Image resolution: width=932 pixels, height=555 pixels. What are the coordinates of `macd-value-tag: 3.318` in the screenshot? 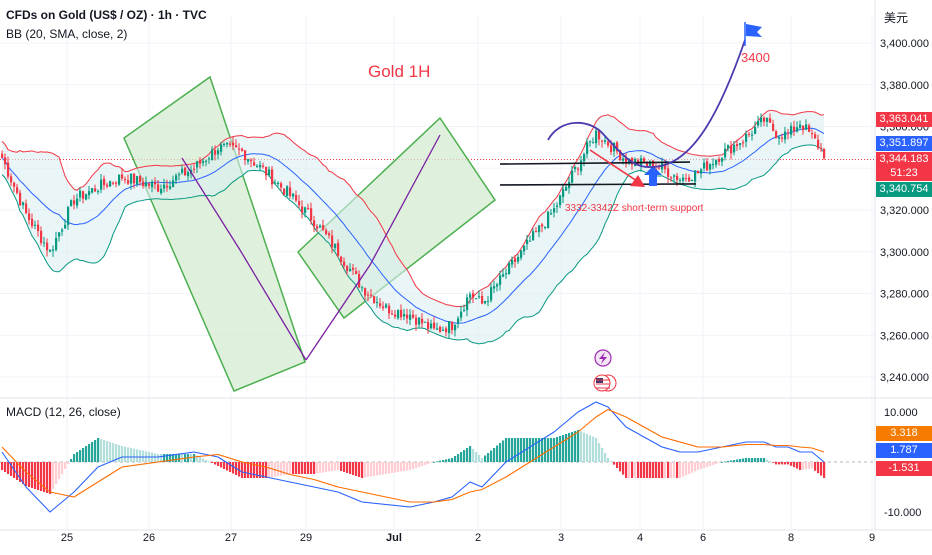 It's located at (904, 433).